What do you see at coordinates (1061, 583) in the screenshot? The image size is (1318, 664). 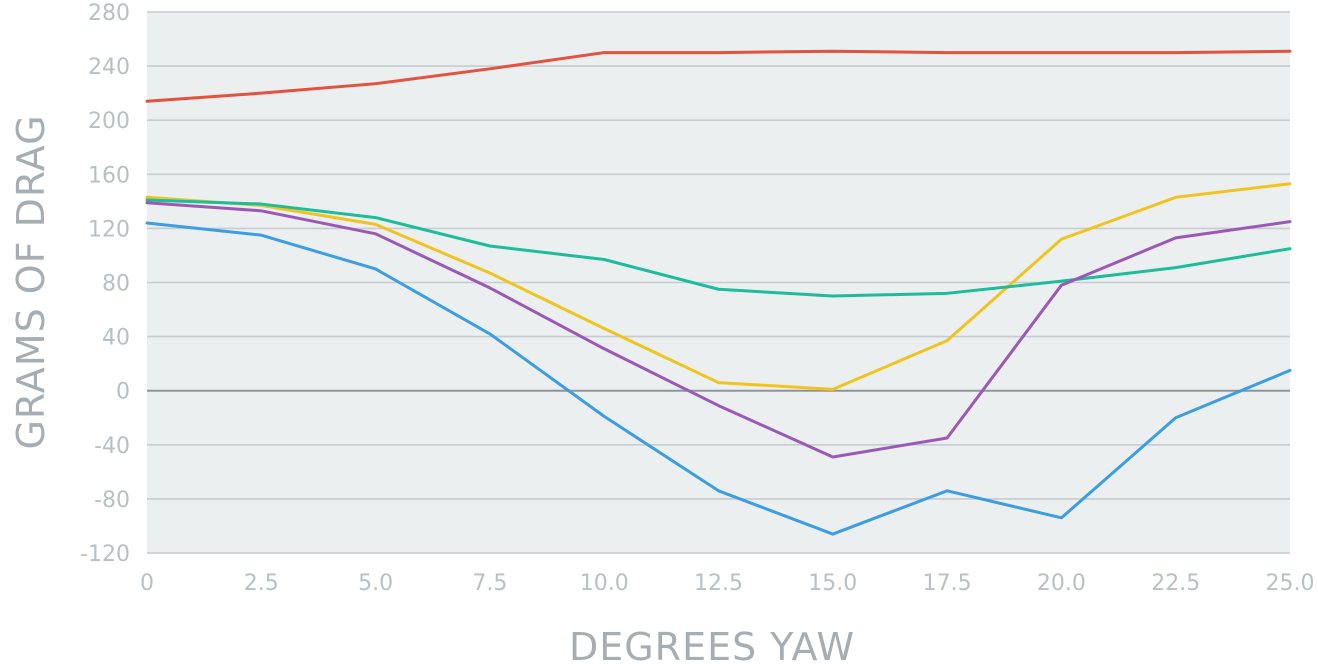 I see `x-tick-label: 20.0` at bounding box center [1061, 583].